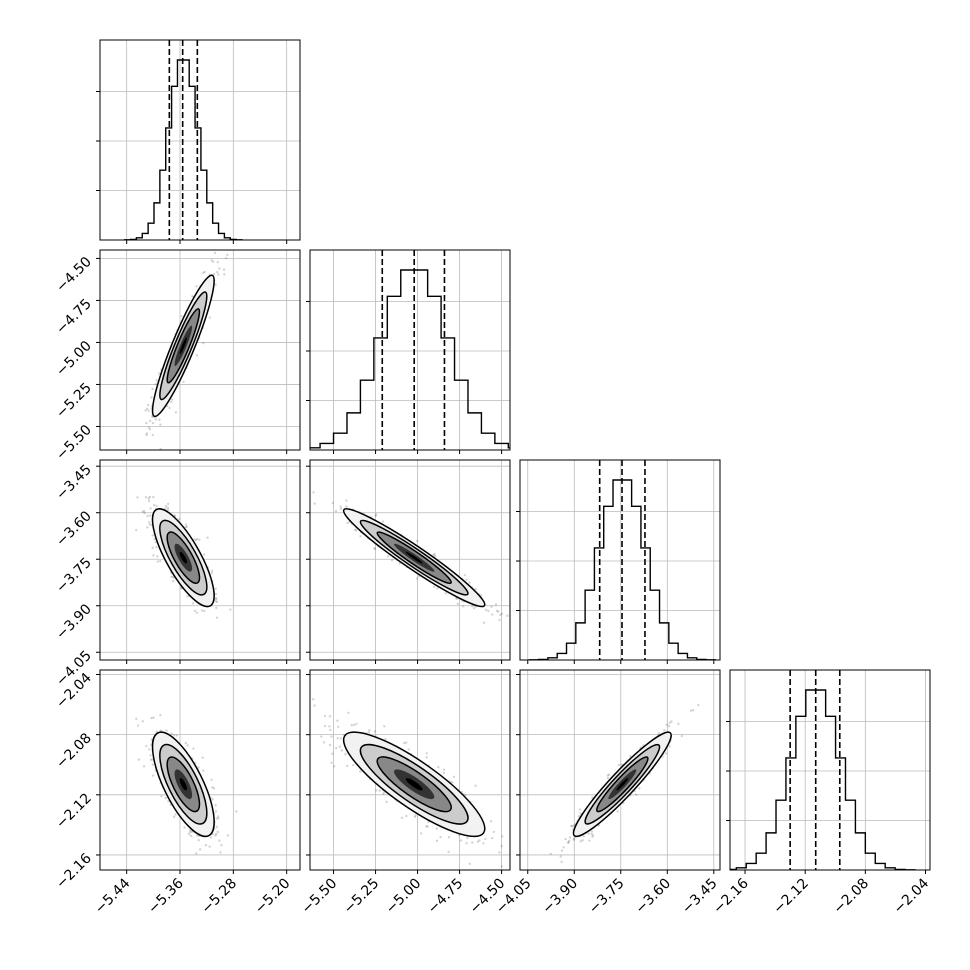 The height and width of the screenshot is (970, 970). I want to click on y-tick-label: −5.50, so click(74, 443).